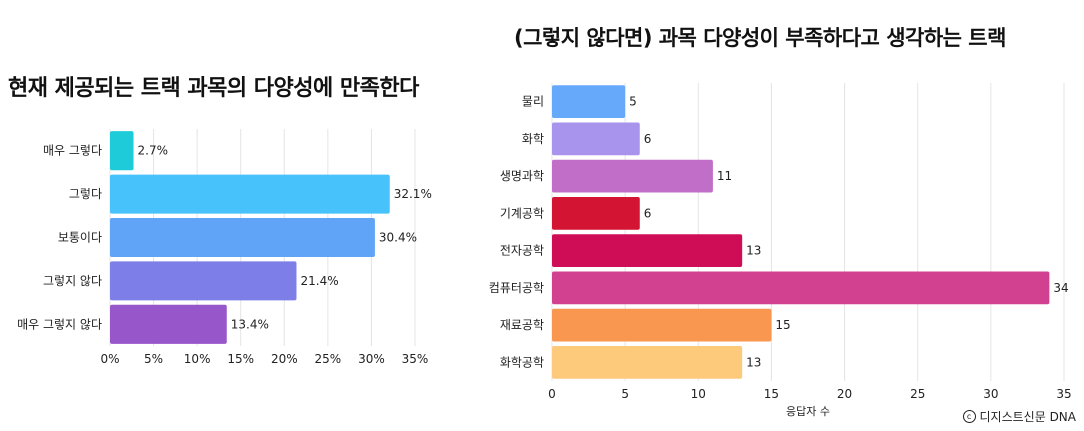 The height and width of the screenshot is (431, 1084). What do you see at coordinates (197, 359) in the screenshot?
I see `x-tick-label: 10%` at bounding box center [197, 359].